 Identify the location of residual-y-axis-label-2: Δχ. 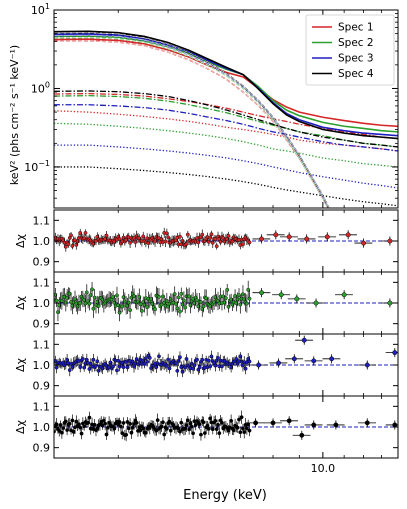
(20, 302).